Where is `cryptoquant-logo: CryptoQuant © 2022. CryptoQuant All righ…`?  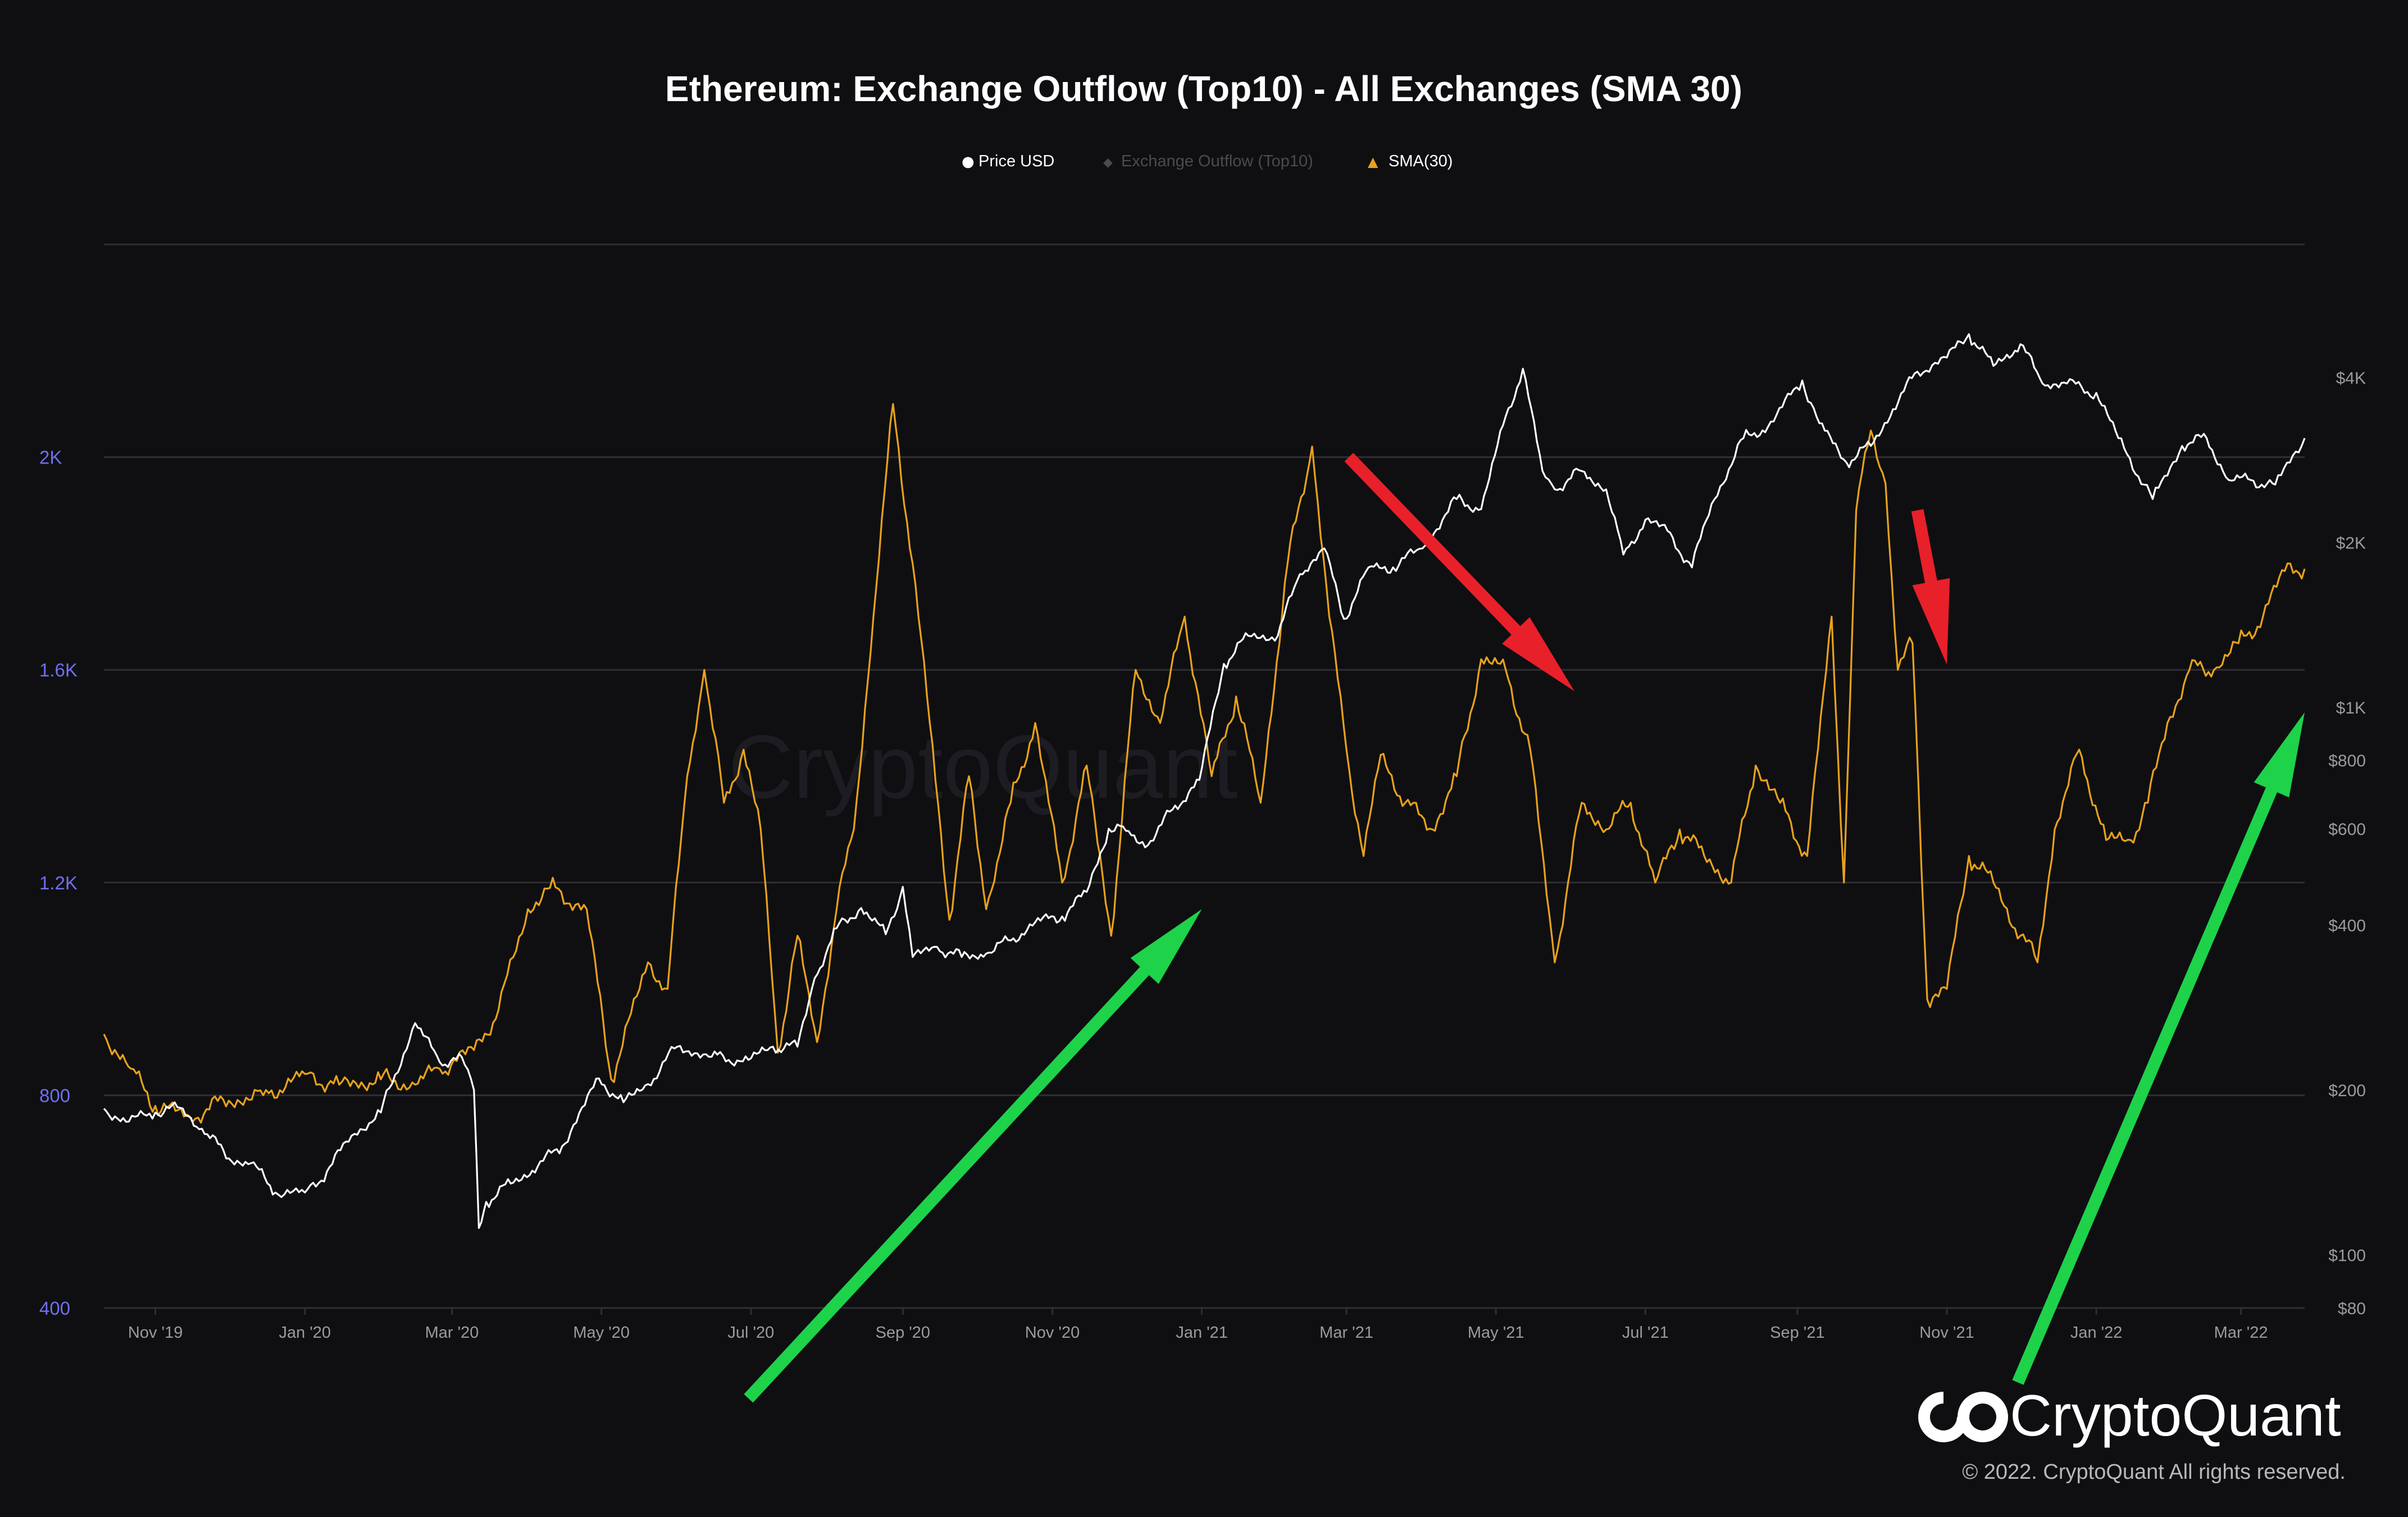
cryptoquant-logo: CryptoQuant © 2022. CryptoQuant All righ… is located at coordinates (2132, 1433).